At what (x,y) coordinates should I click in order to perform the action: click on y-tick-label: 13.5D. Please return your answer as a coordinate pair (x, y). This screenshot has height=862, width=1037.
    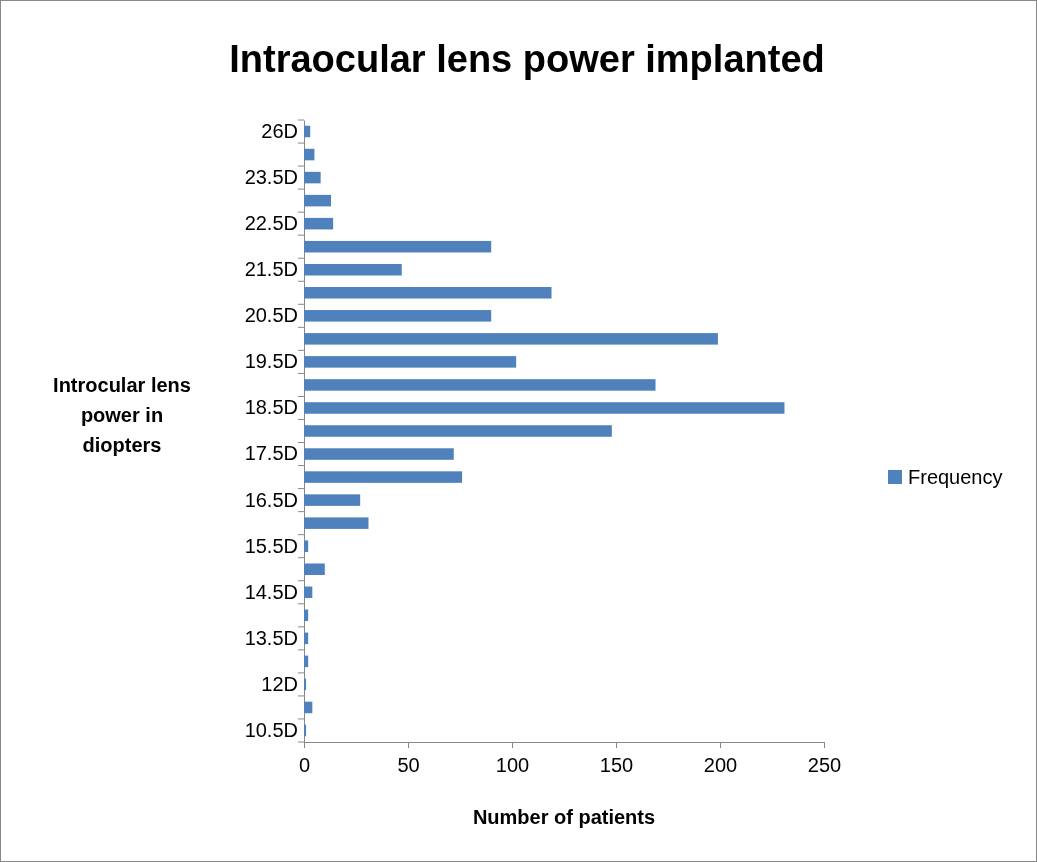
    Looking at the image, I should click on (271, 637).